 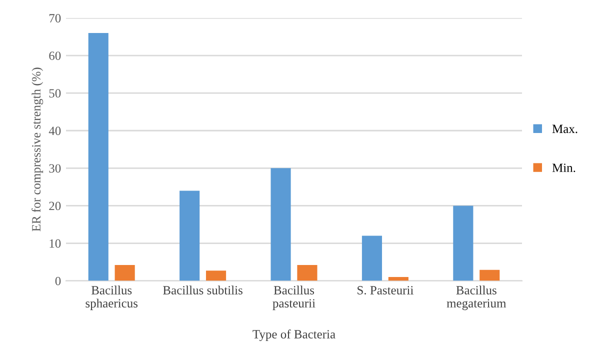 I want to click on y-axis-title: ER for compressive strength (%), so click(x=38, y=150).